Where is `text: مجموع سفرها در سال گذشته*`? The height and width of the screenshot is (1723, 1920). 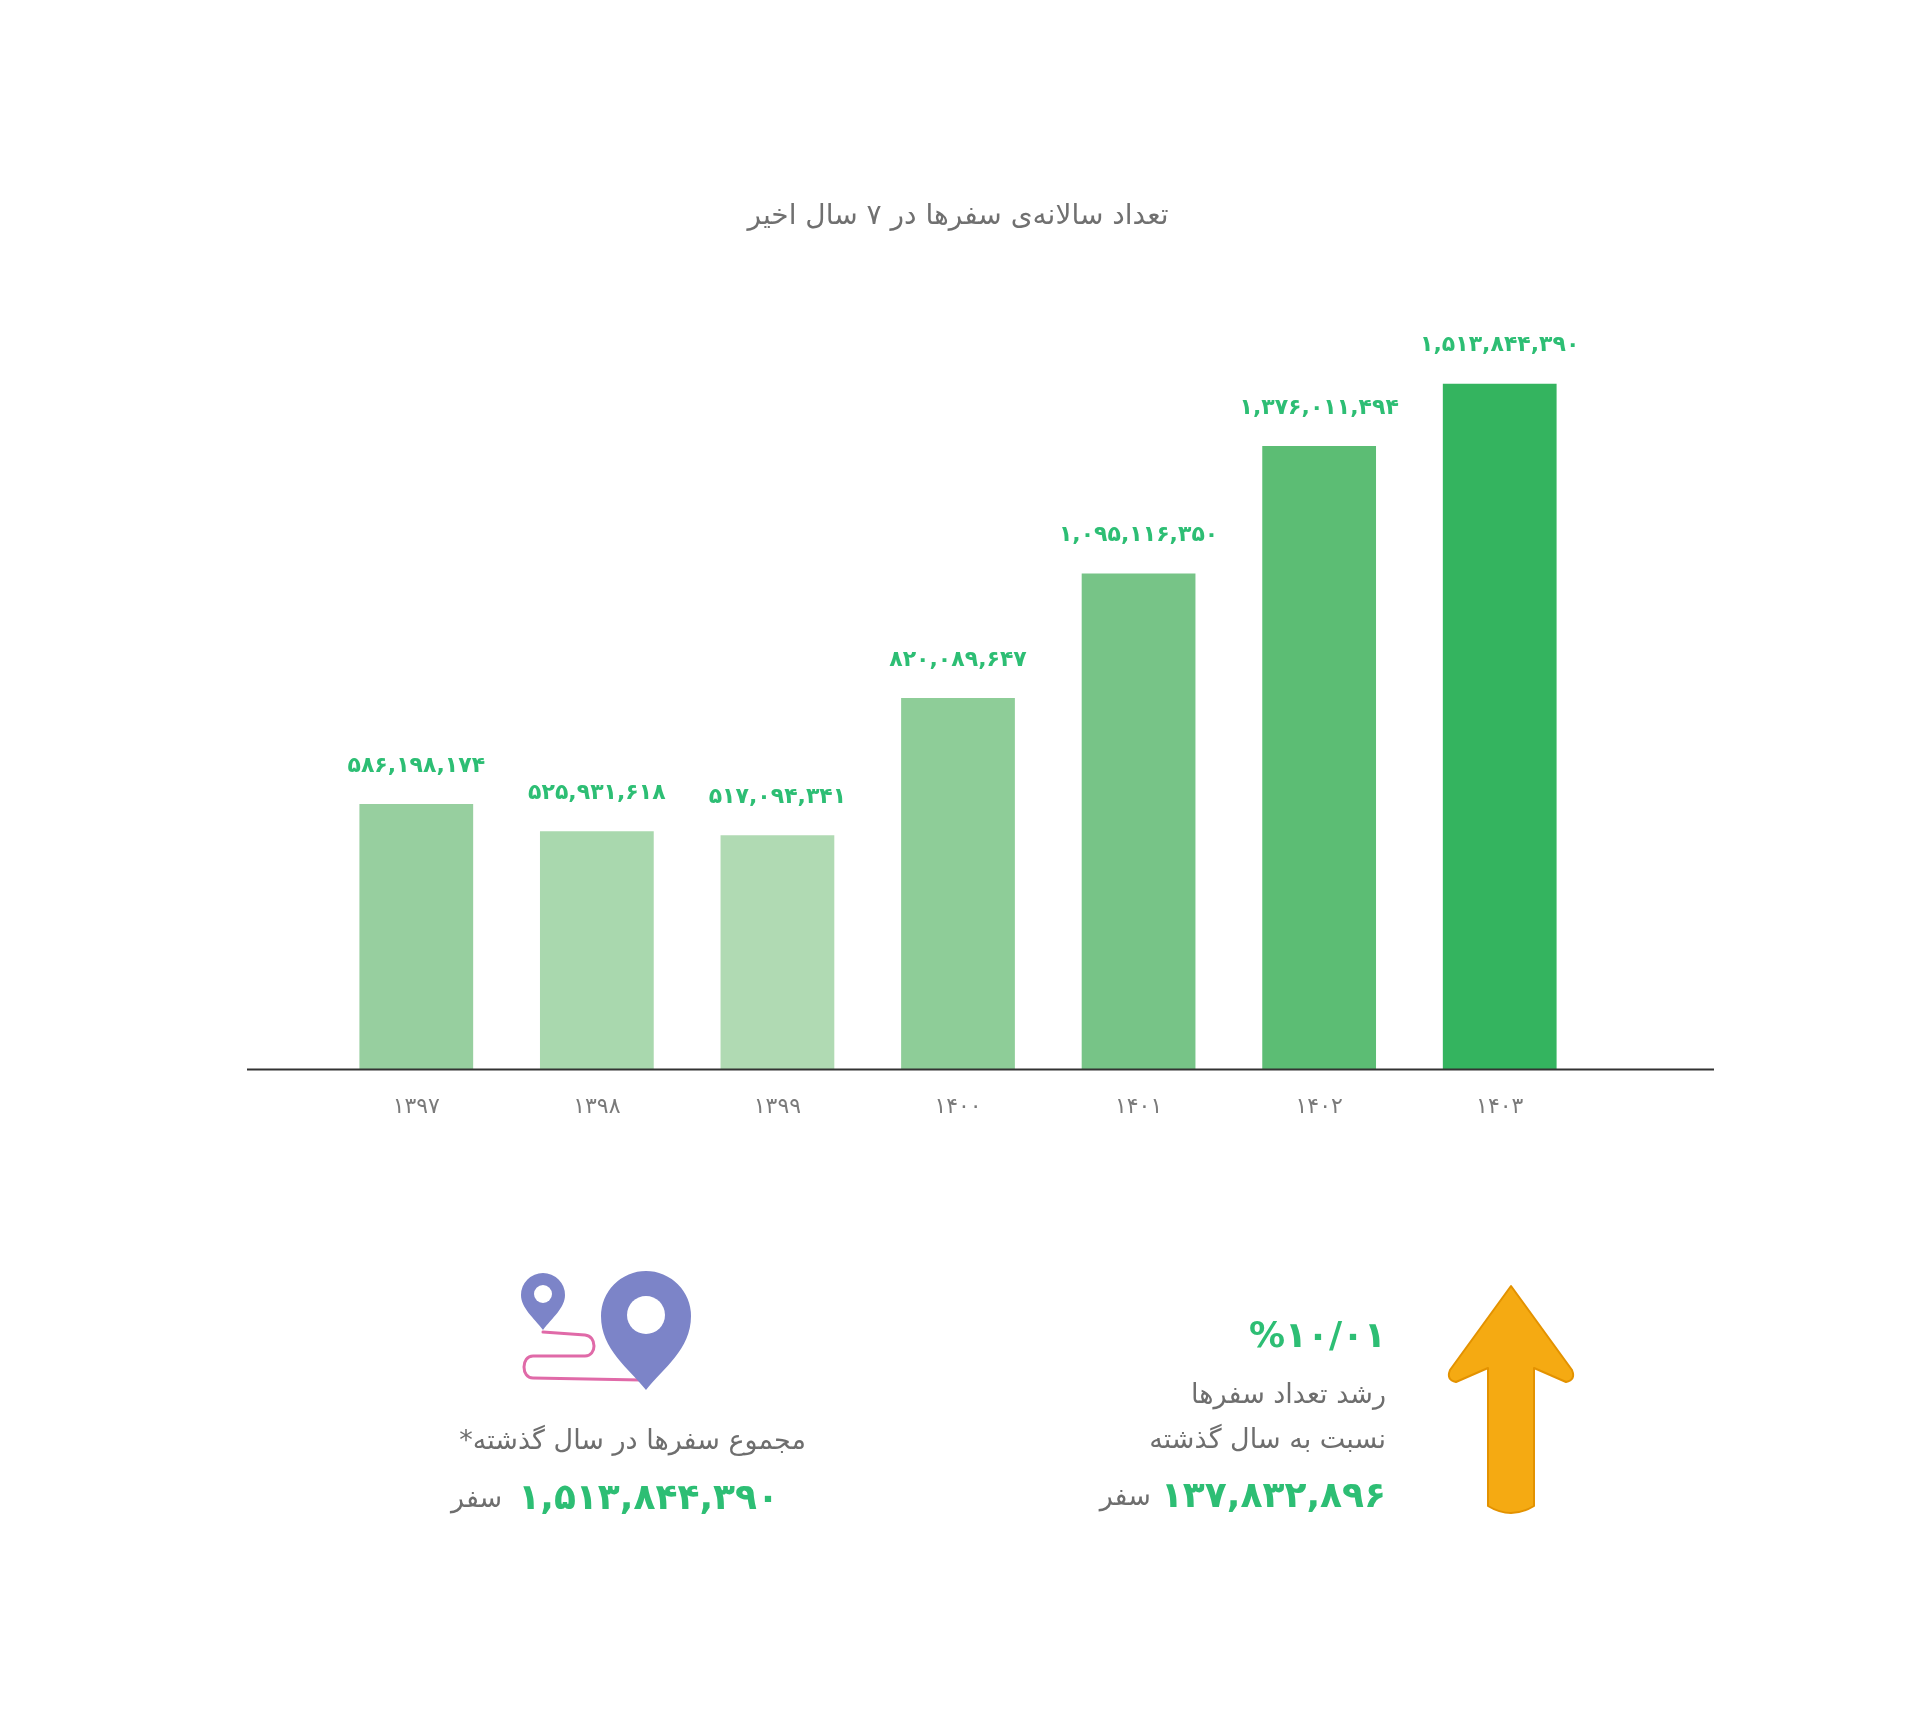 text: مجموع سفرها در سال گذشته* is located at coordinates (632, 1440).